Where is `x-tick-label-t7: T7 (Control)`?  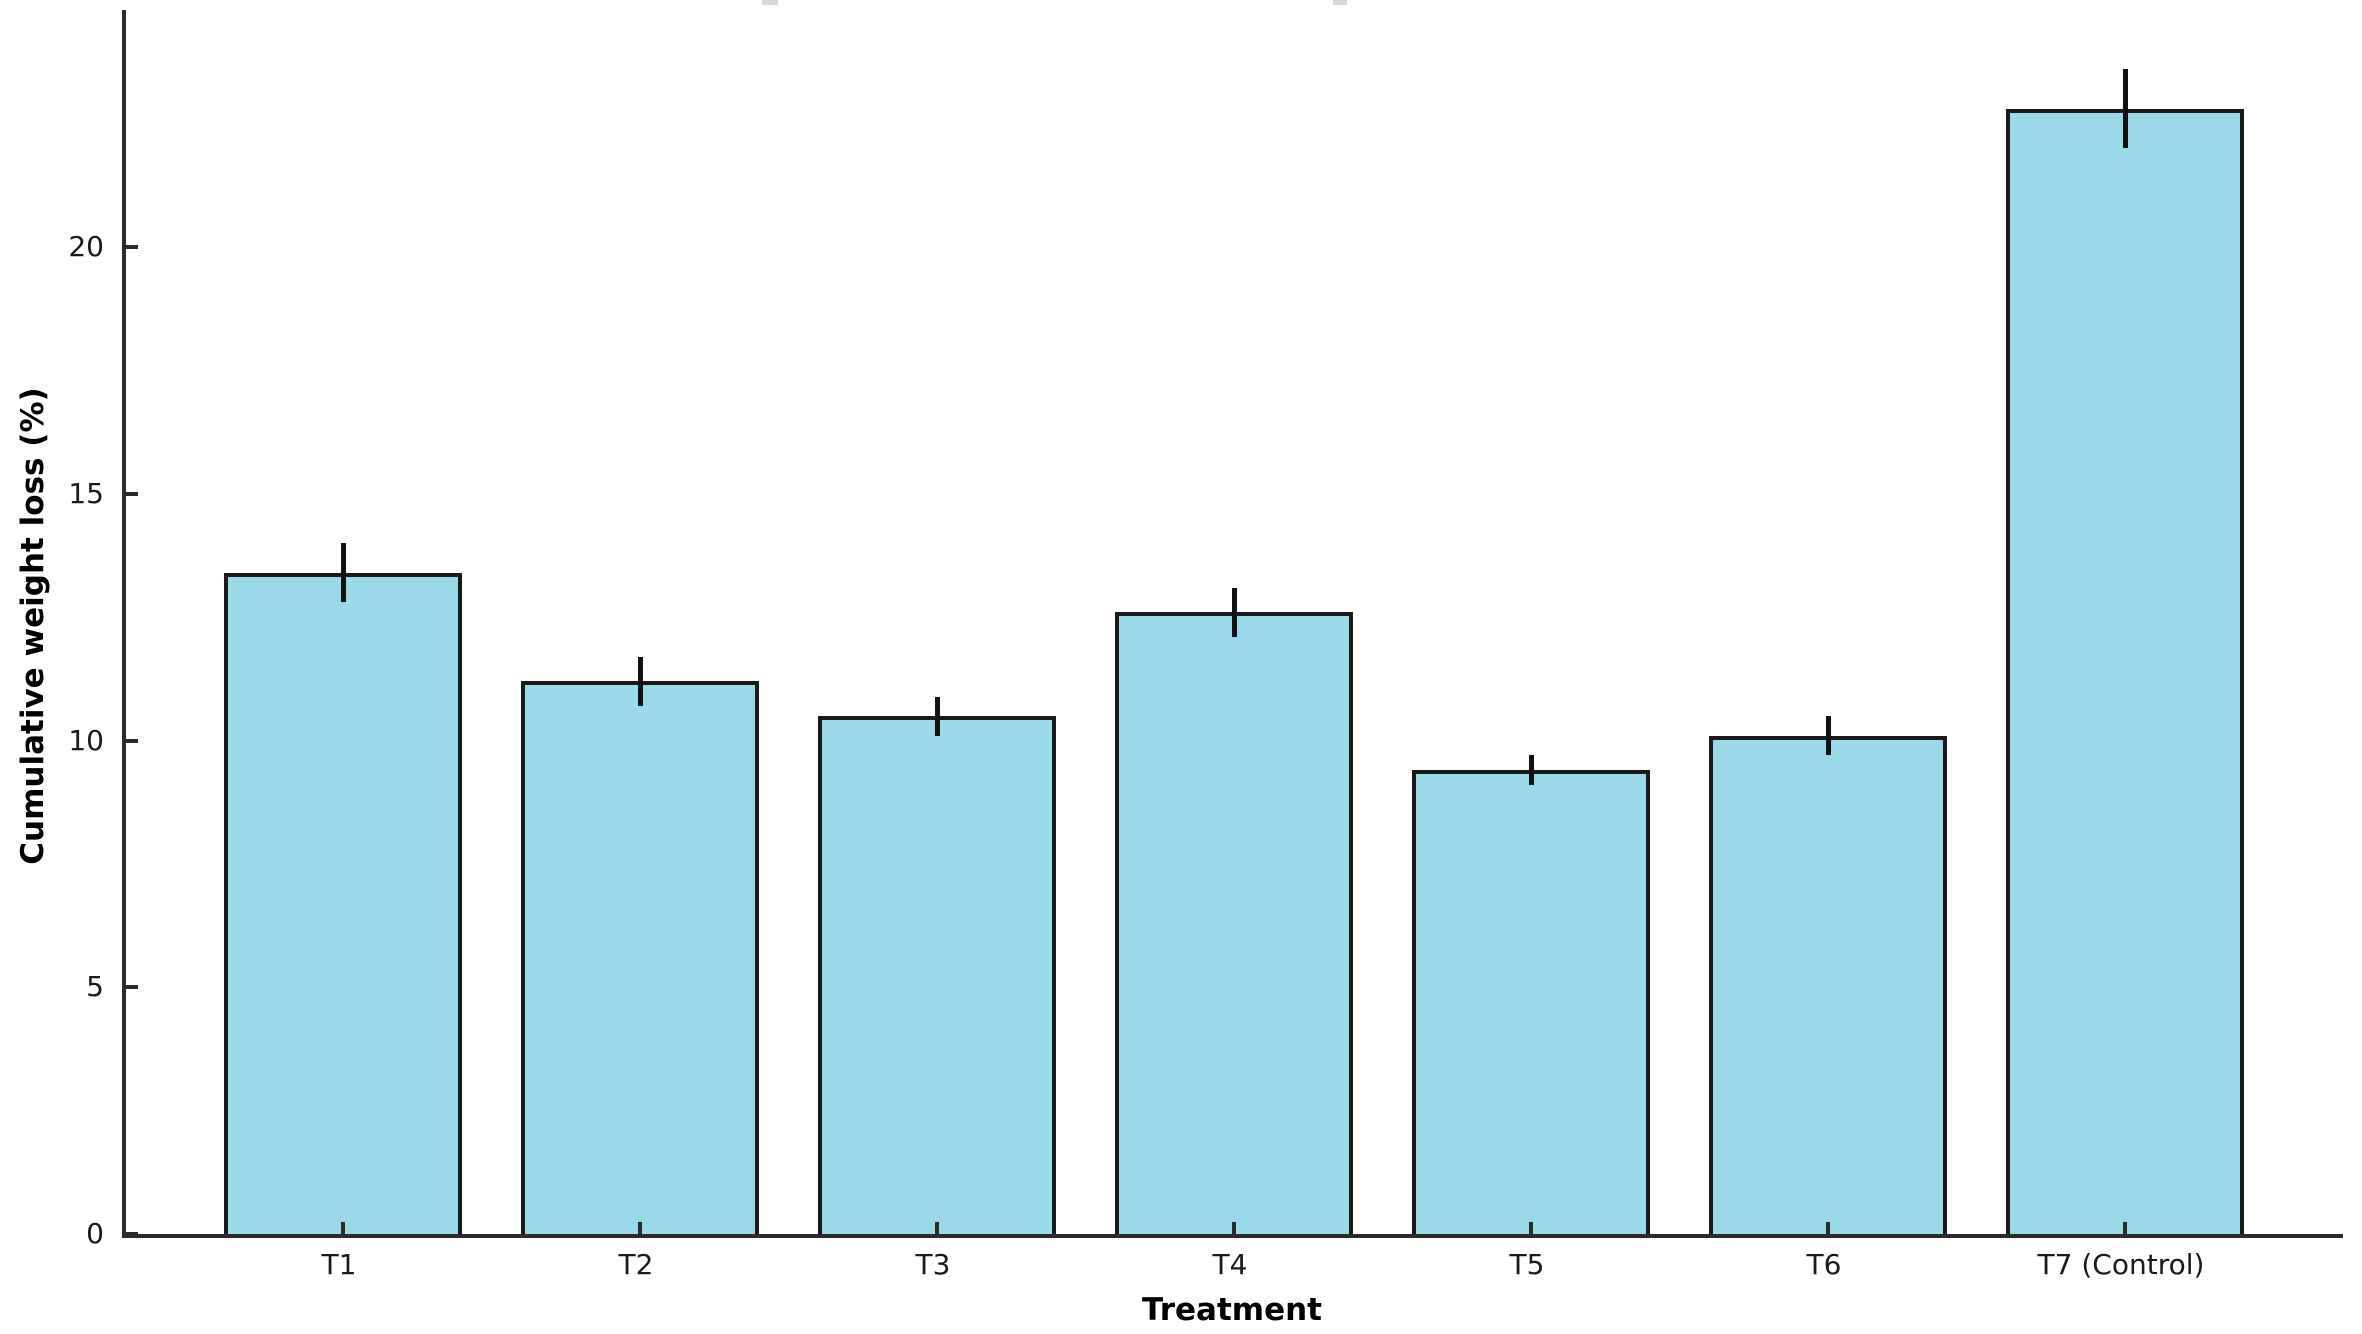 x-tick-label-t7: T7 (Control) is located at coordinates (2121, 1264).